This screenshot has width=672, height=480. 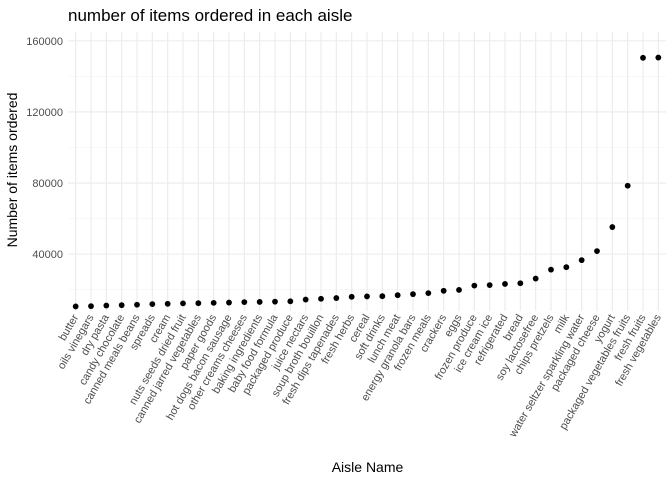 I want to click on chart-title: number of items ordered in each aisle, so click(x=210, y=15).